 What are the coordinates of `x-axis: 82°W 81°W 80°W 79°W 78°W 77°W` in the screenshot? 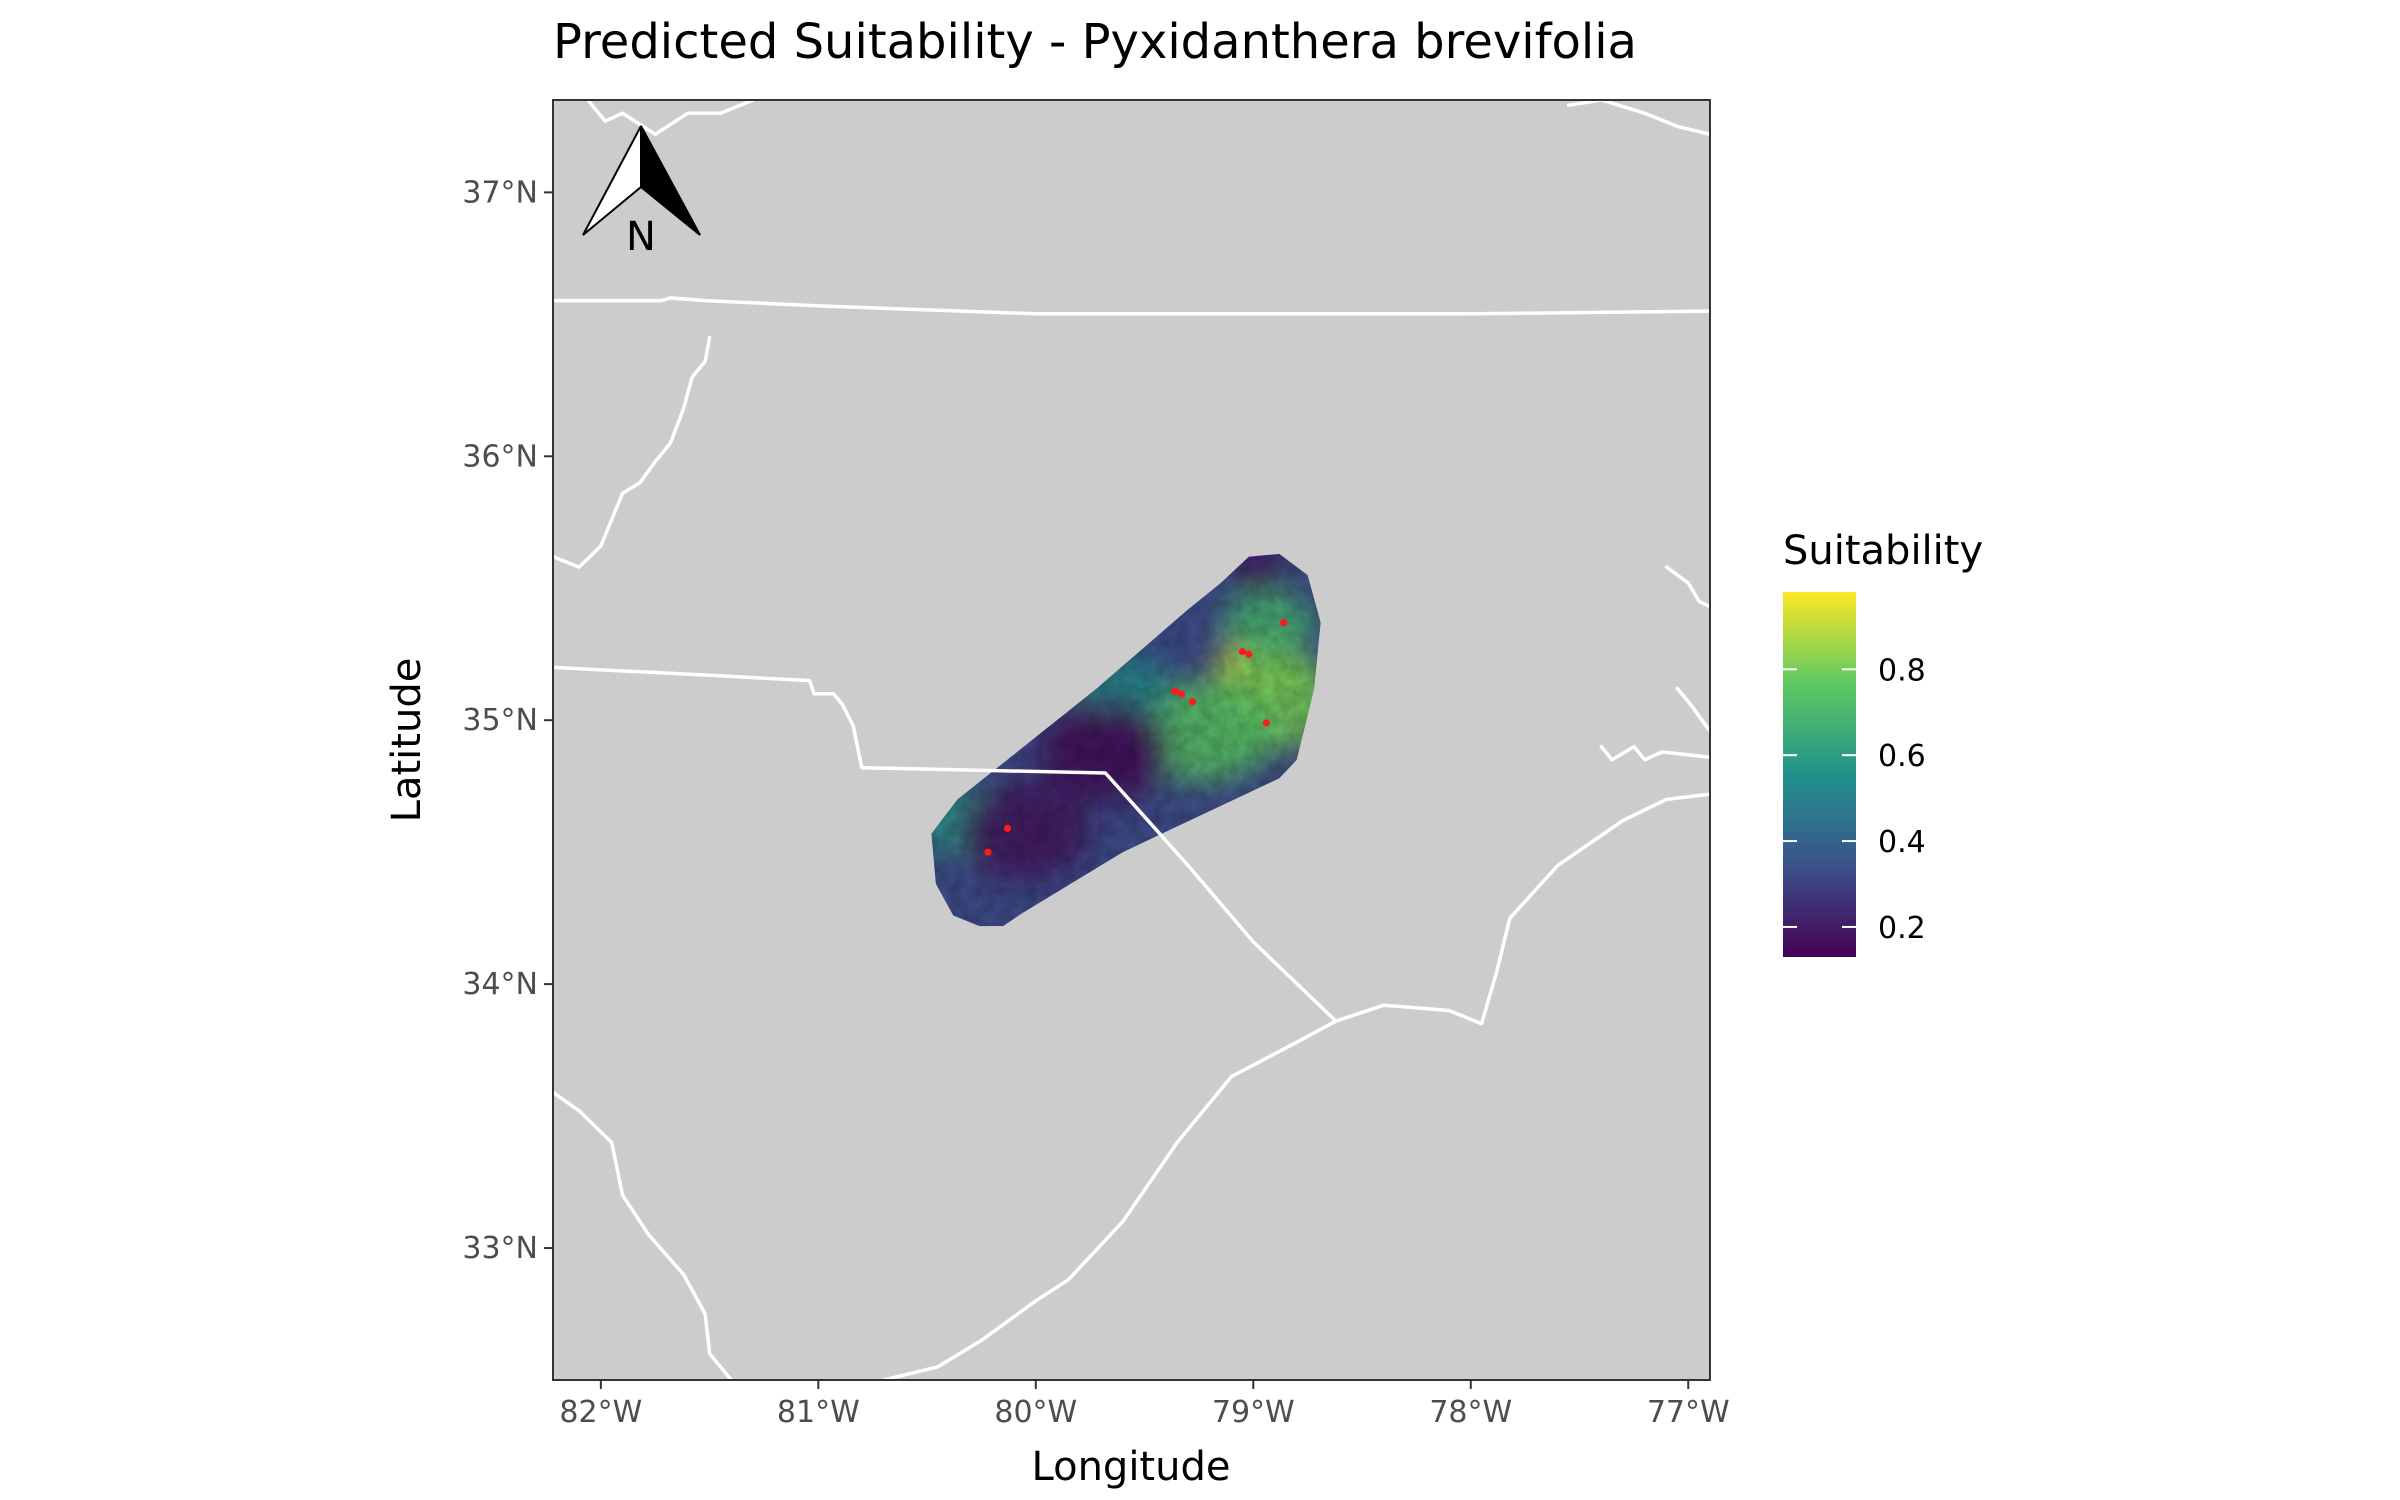 It's located at (1144, 1405).